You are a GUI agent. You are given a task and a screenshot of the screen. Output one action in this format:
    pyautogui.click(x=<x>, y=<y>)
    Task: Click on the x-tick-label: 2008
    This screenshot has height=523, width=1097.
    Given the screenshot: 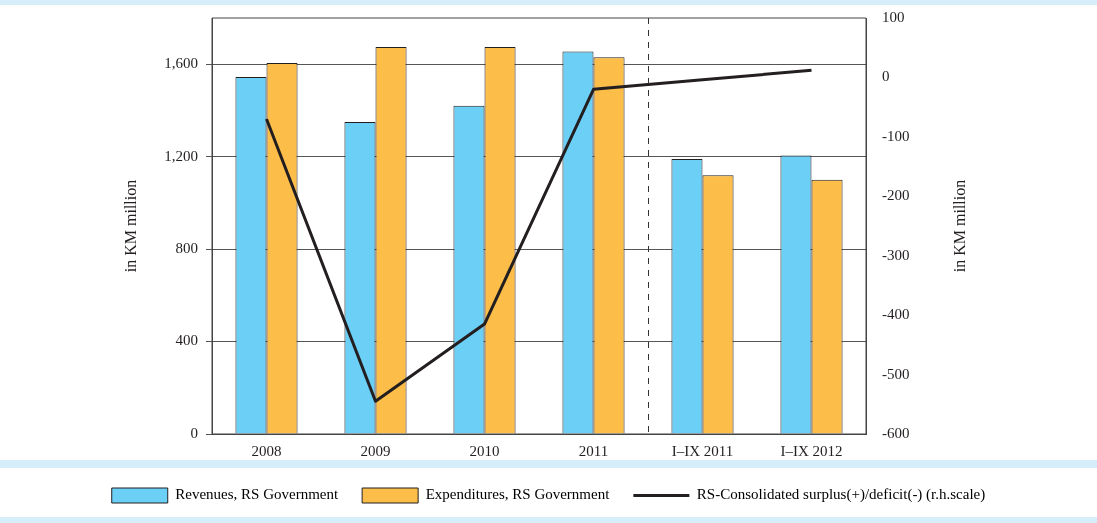 What is the action you would take?
    pyautogui.click(x=266, y=450)
    